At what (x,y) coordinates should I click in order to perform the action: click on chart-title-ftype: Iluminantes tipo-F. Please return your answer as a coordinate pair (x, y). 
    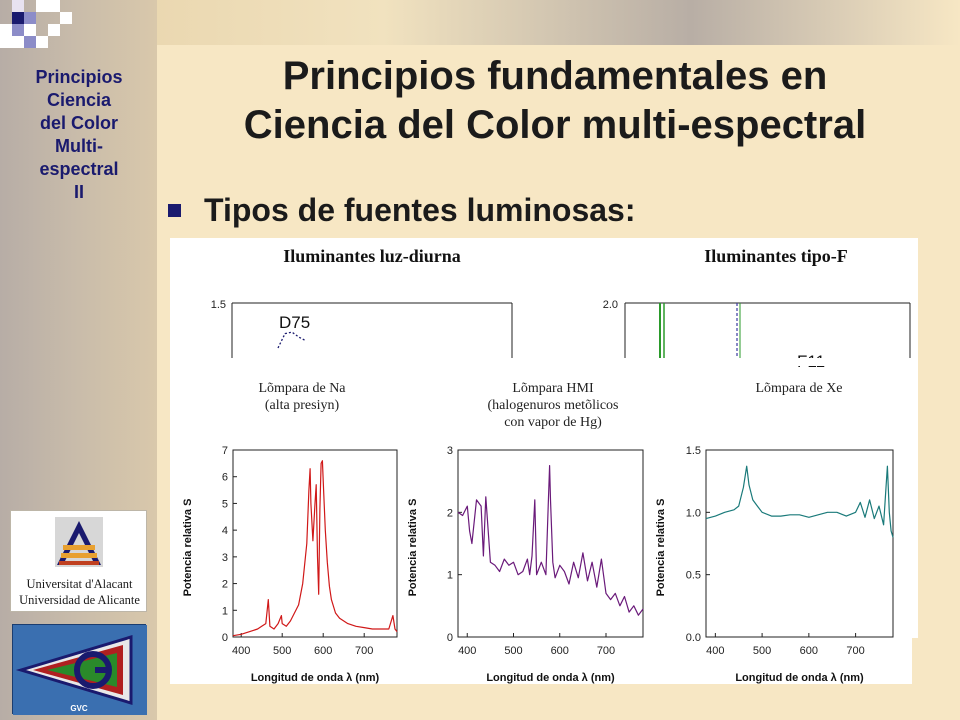
    Looking at the image, I should click on (776, 256).